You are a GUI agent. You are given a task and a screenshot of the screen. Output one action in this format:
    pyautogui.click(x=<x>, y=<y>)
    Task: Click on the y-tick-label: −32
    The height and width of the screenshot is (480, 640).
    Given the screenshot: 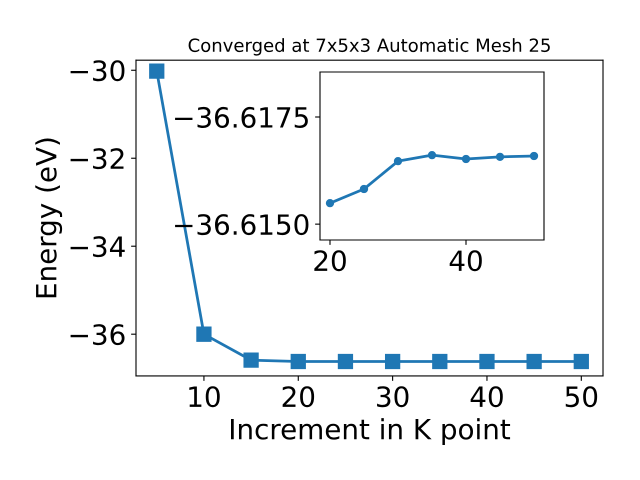 What is the action you would take?
    pyautogui.click(x=97, y=159)
    